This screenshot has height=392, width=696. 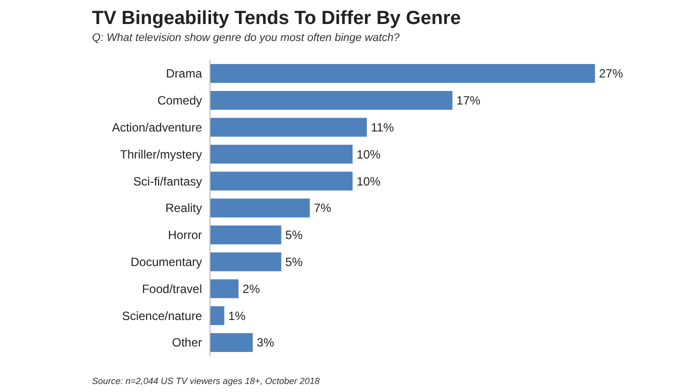 I want to click on y-tick-label: Thriller/mystery, so click(x=161, y=154).